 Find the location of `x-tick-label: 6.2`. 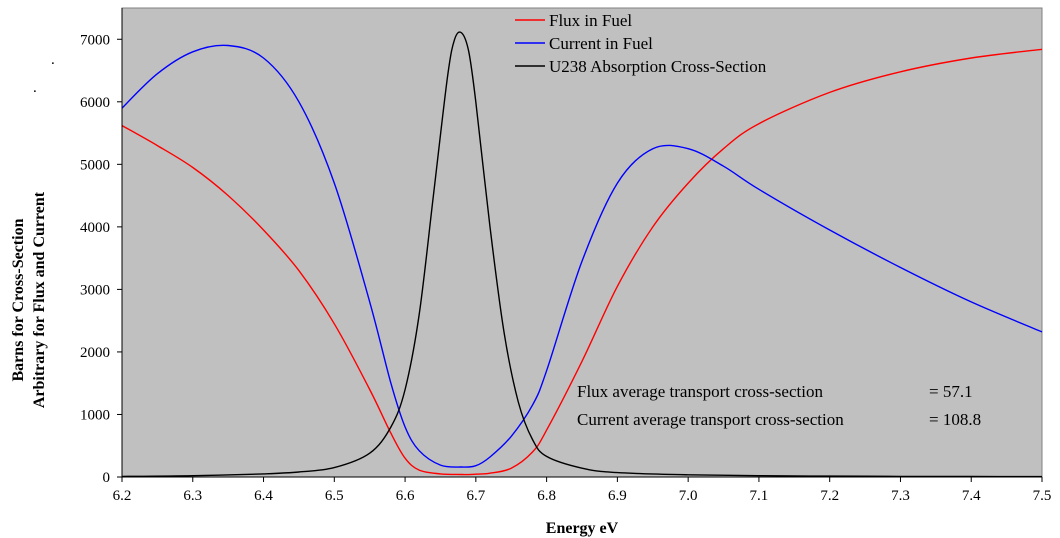

x-tick-label: 6.2 is located at coordinates (122, 496).